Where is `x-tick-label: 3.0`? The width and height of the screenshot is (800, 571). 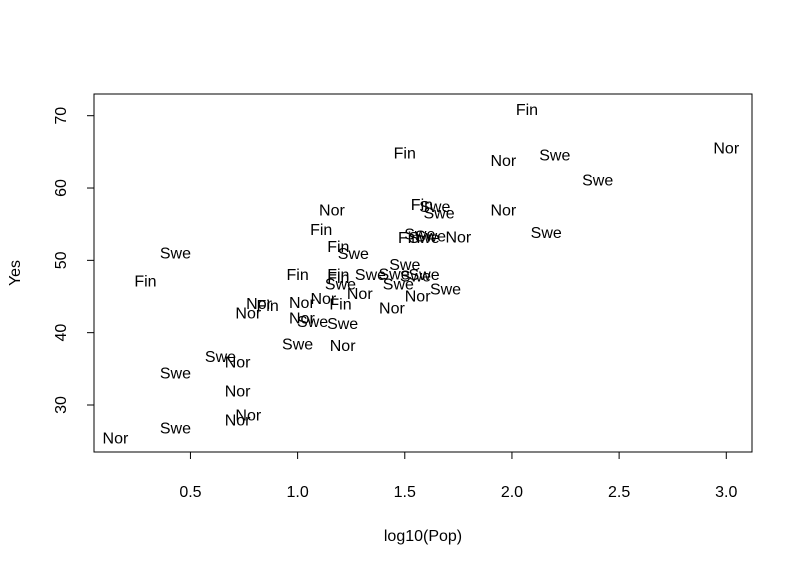 x-tick-label: 3.0 is located at coordinates (726, 492).